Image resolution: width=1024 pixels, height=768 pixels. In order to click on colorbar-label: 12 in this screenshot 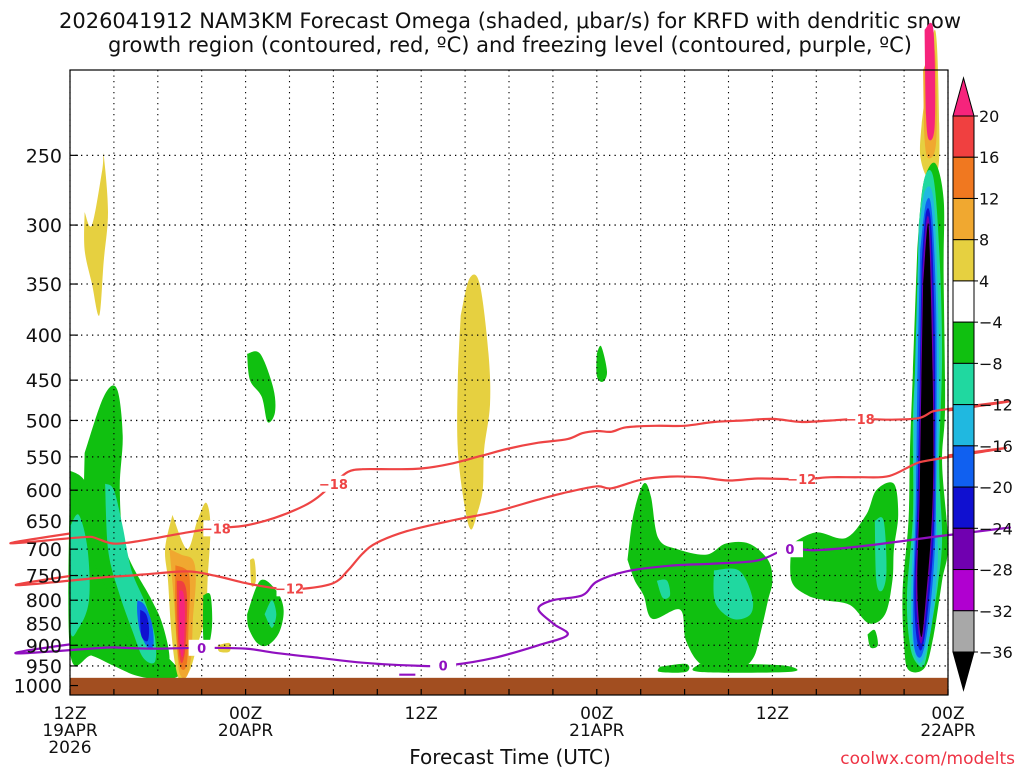, I will do `click(989, 198)`.